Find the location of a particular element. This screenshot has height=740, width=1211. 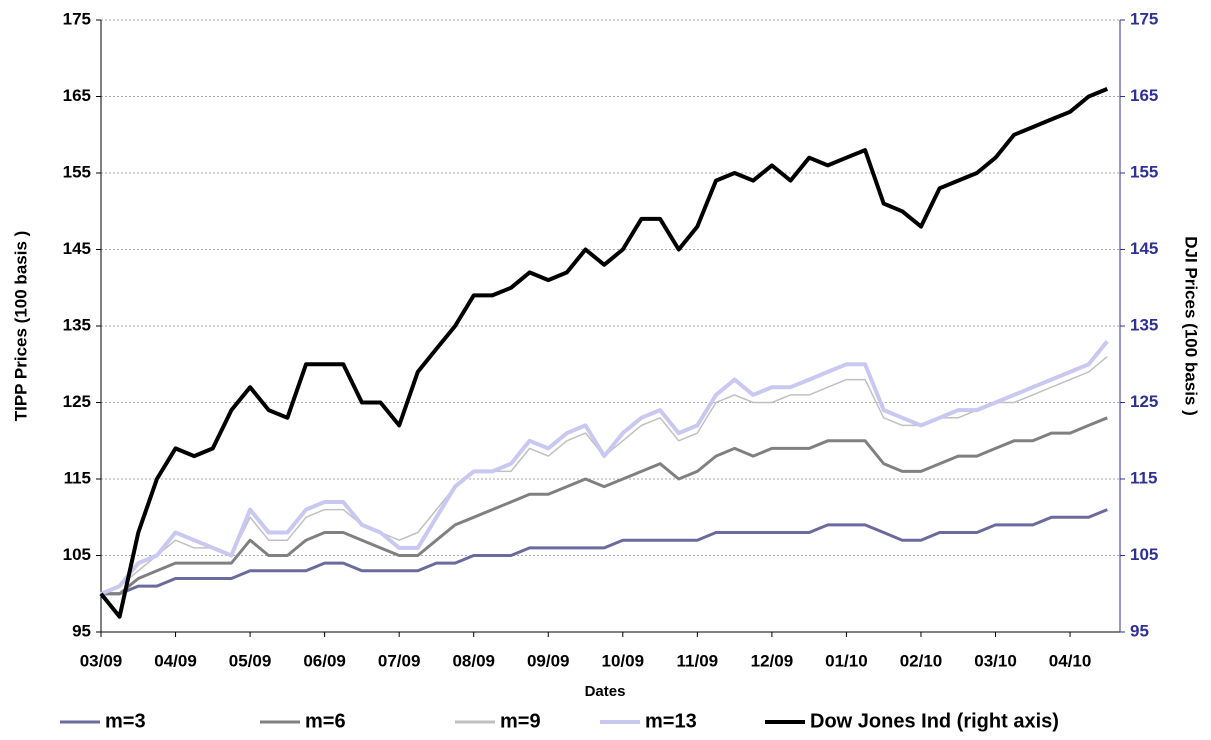

x-axis-title: Dates is located at coordinates (605, 691).